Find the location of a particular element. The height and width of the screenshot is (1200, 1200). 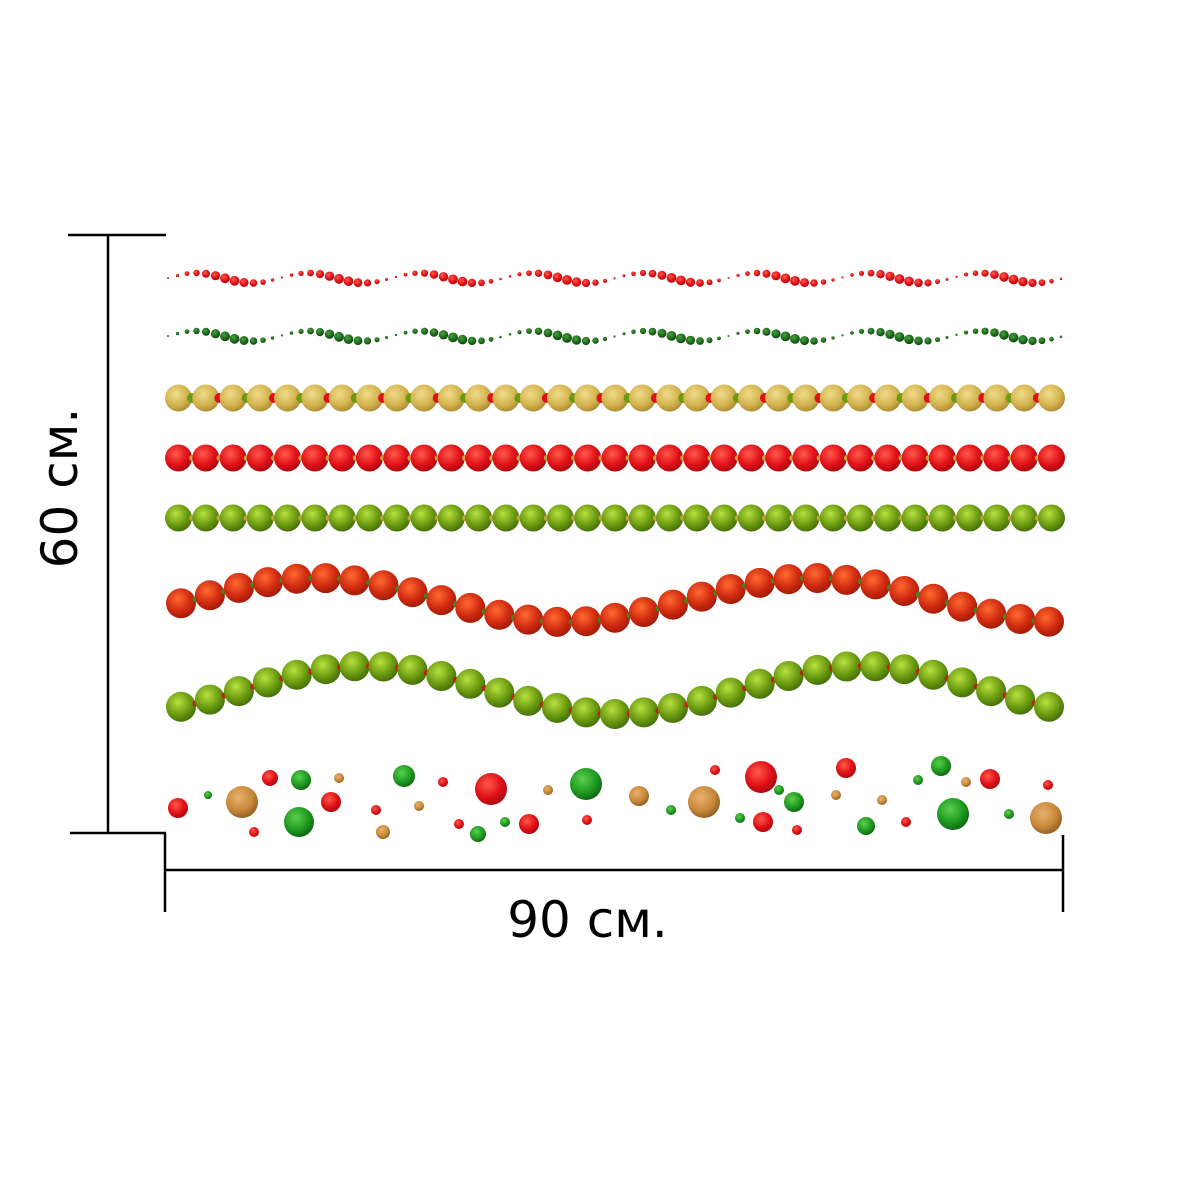

green-bead-garland is located at coordinates (615, 518).